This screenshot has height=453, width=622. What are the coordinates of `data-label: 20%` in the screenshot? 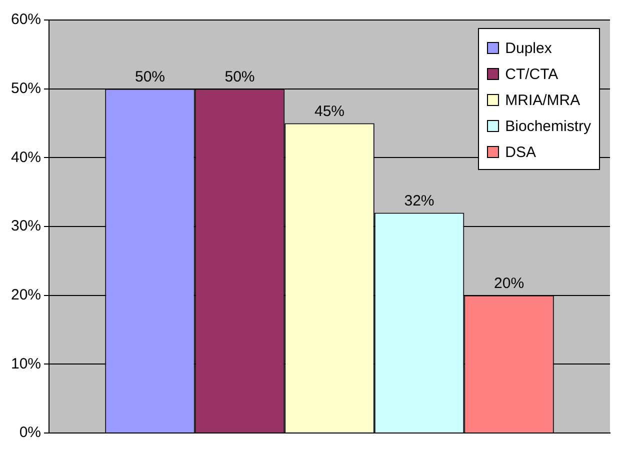 It's located at (509, 283).